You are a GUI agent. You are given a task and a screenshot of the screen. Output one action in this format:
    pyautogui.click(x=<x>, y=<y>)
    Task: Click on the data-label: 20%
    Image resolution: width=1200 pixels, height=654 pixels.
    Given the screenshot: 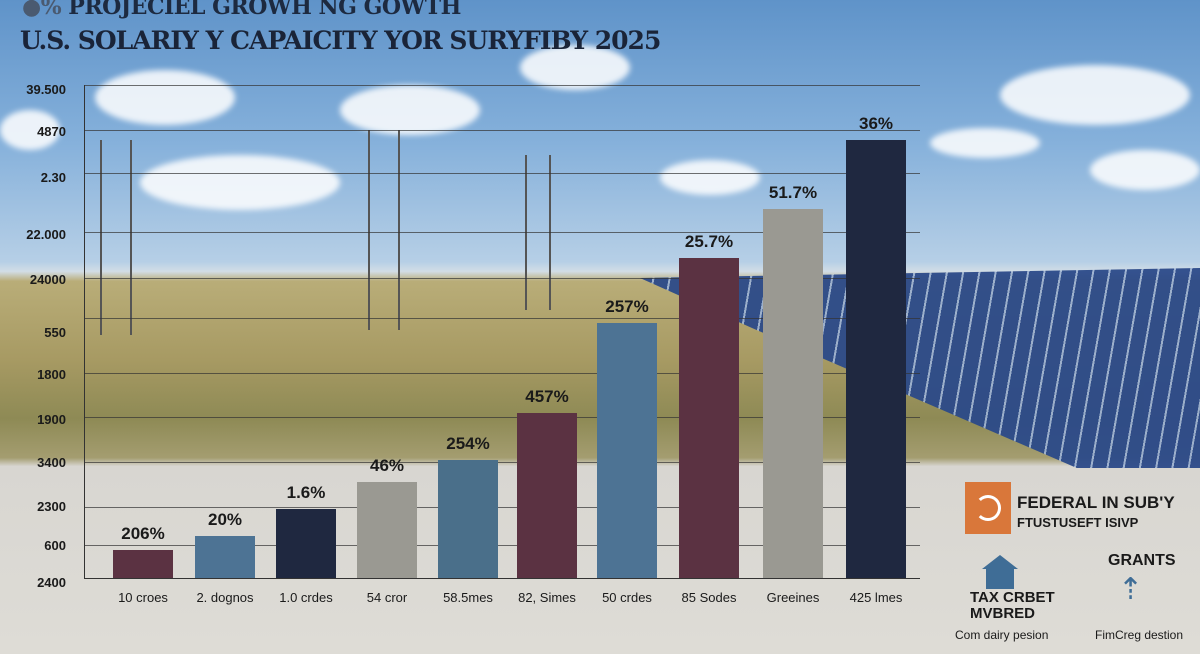 What is the action you would take?
    pyautogui.click(x=225, y=520)
    